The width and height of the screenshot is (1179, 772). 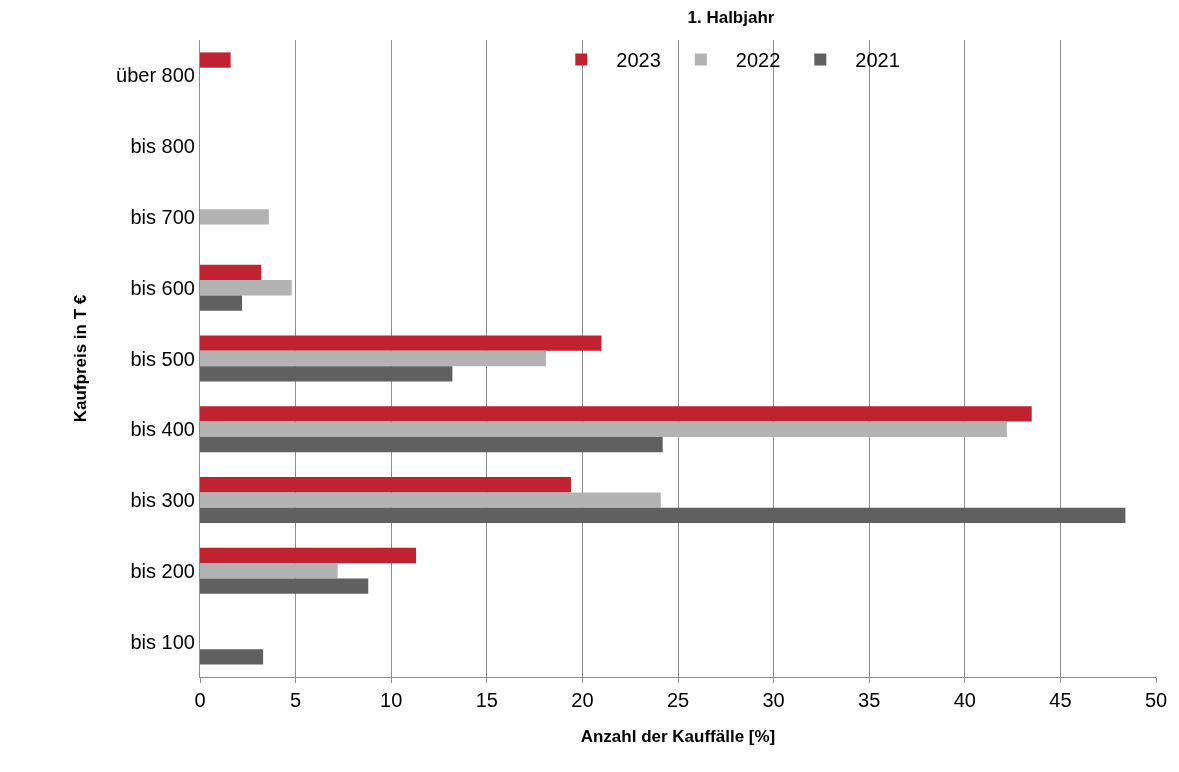 What do you see at coordinates (758, 60) in the screenshot?
I see `legend-label: 2022` at bounding box center [758, 60].